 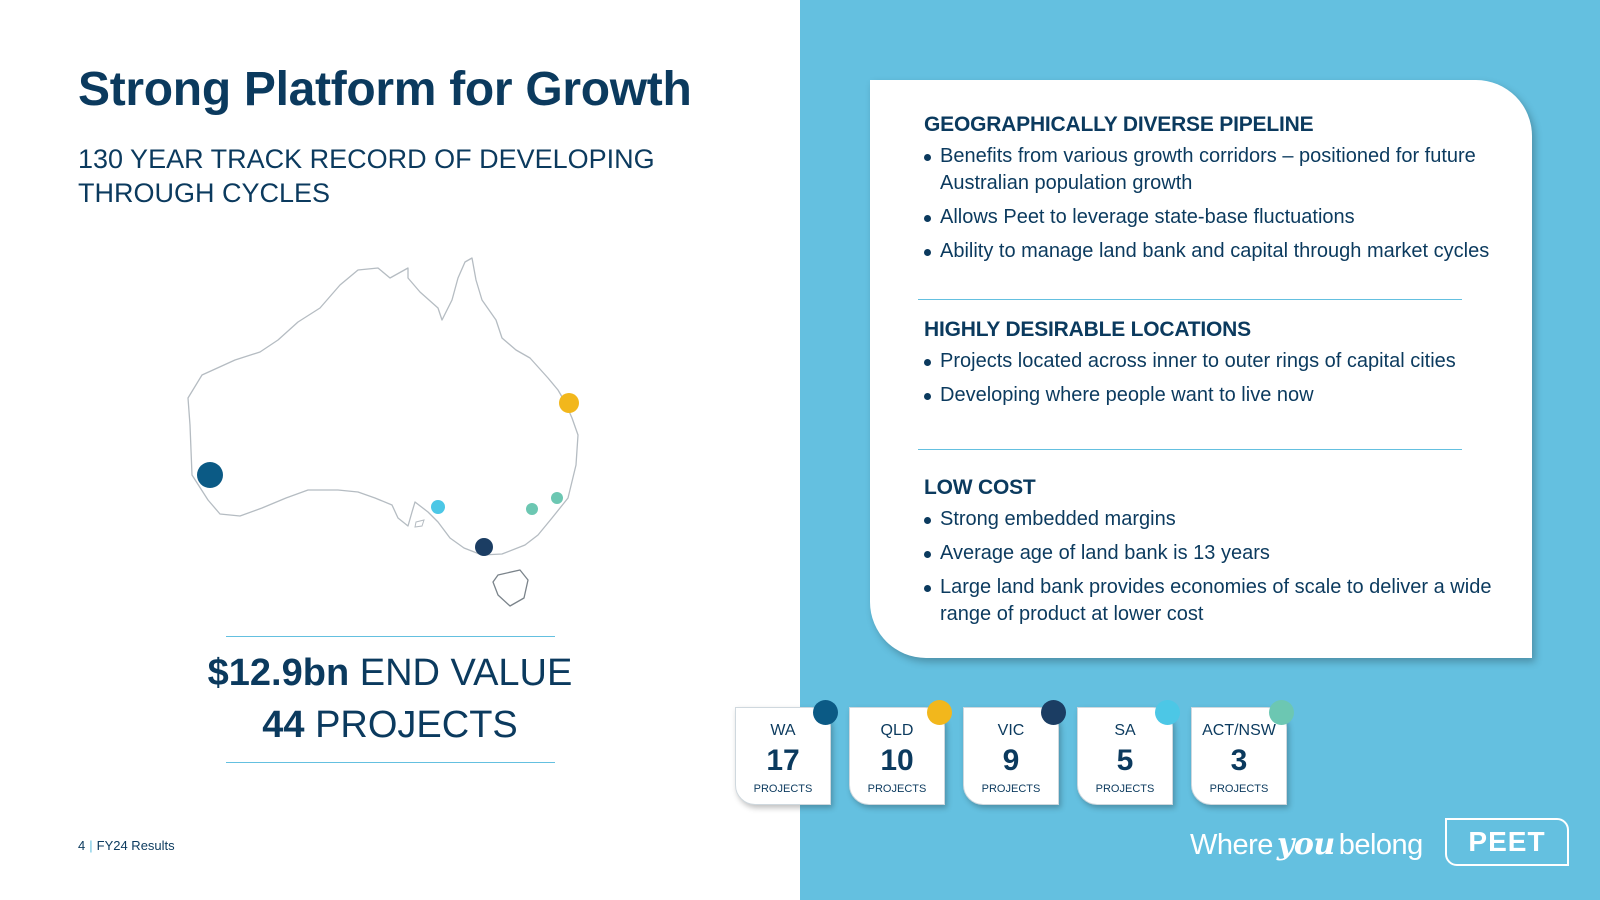 What do you see at coordinates (1087, 329) in the screenshot?
I see `section-heading: HIGHLY DESIRABLE LOCATIONS` at bounding box center [1087, 329].